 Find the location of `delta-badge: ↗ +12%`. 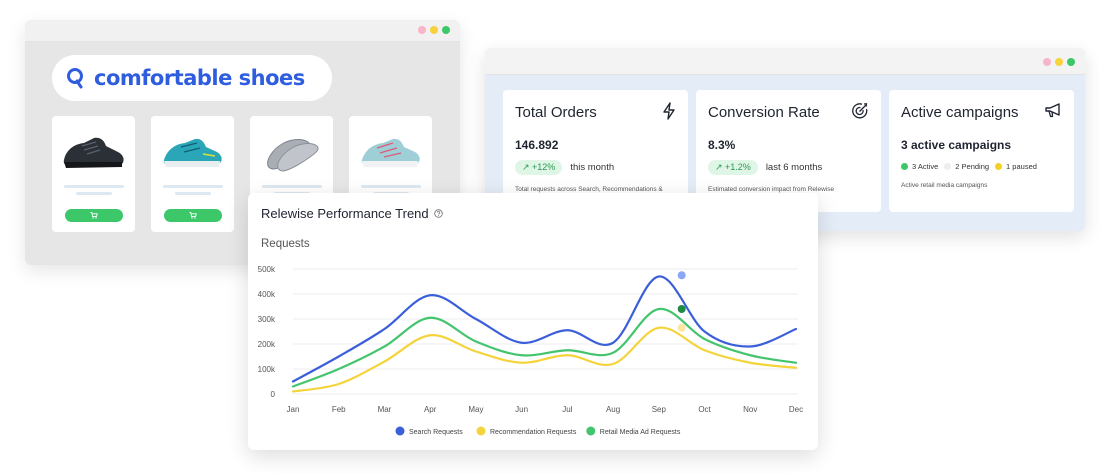

delta-badge: ↗ +12% is located at coordinates (539, 167).